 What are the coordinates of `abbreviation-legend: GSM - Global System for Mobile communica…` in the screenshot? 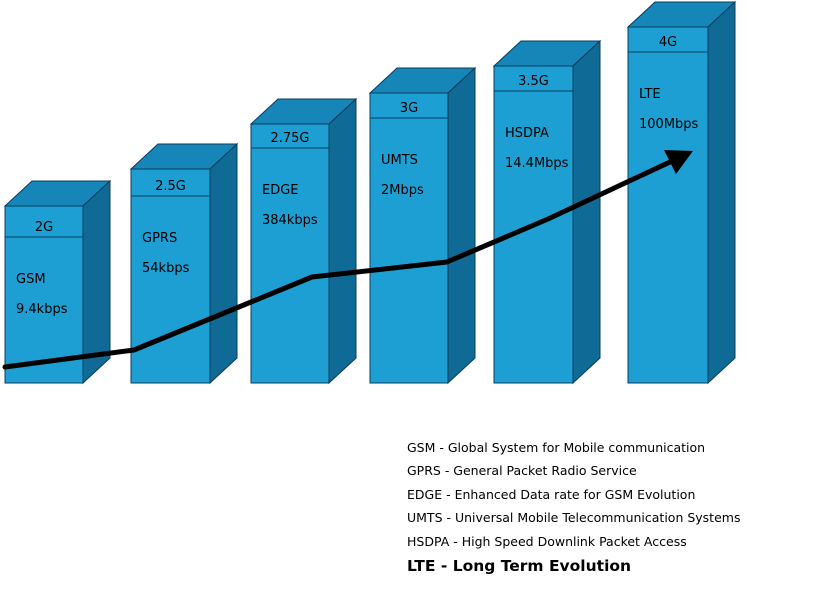 It's located at (607, 507).